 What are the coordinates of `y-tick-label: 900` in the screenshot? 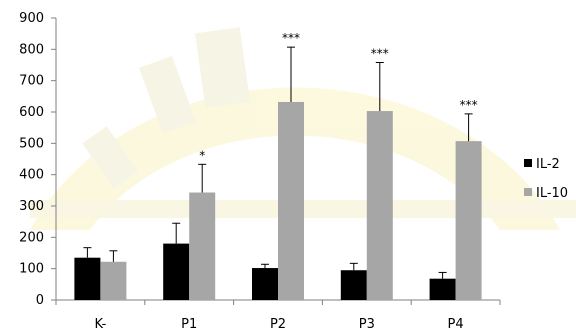 It's located at (31, 18).